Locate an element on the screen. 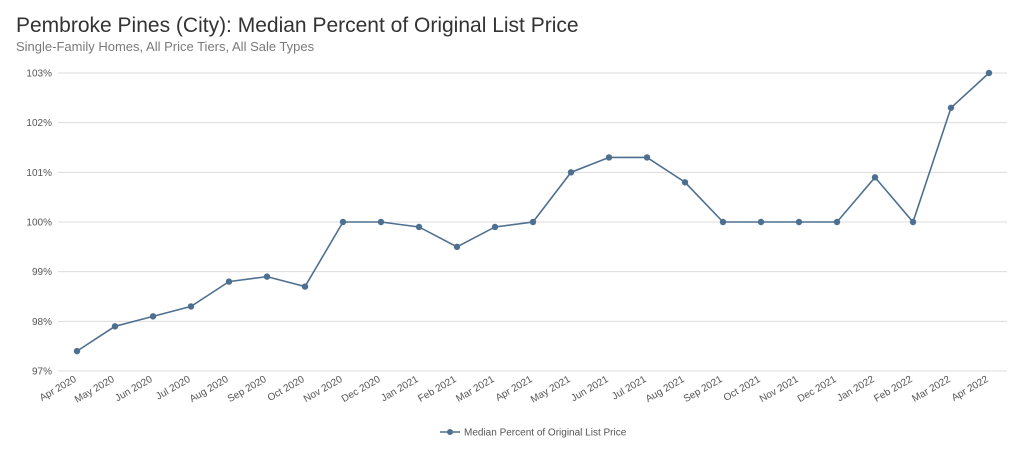  x-tick-label: Sep 2021 is located at coordinates (703, 389).